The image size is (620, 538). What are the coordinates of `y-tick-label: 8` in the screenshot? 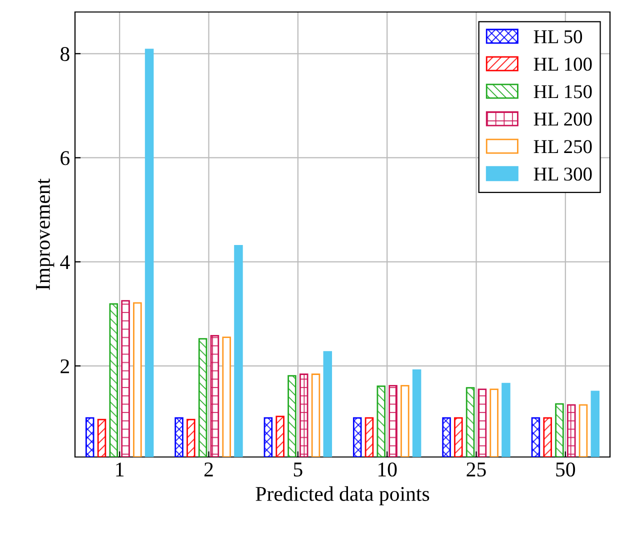 It's located at (65, 54).